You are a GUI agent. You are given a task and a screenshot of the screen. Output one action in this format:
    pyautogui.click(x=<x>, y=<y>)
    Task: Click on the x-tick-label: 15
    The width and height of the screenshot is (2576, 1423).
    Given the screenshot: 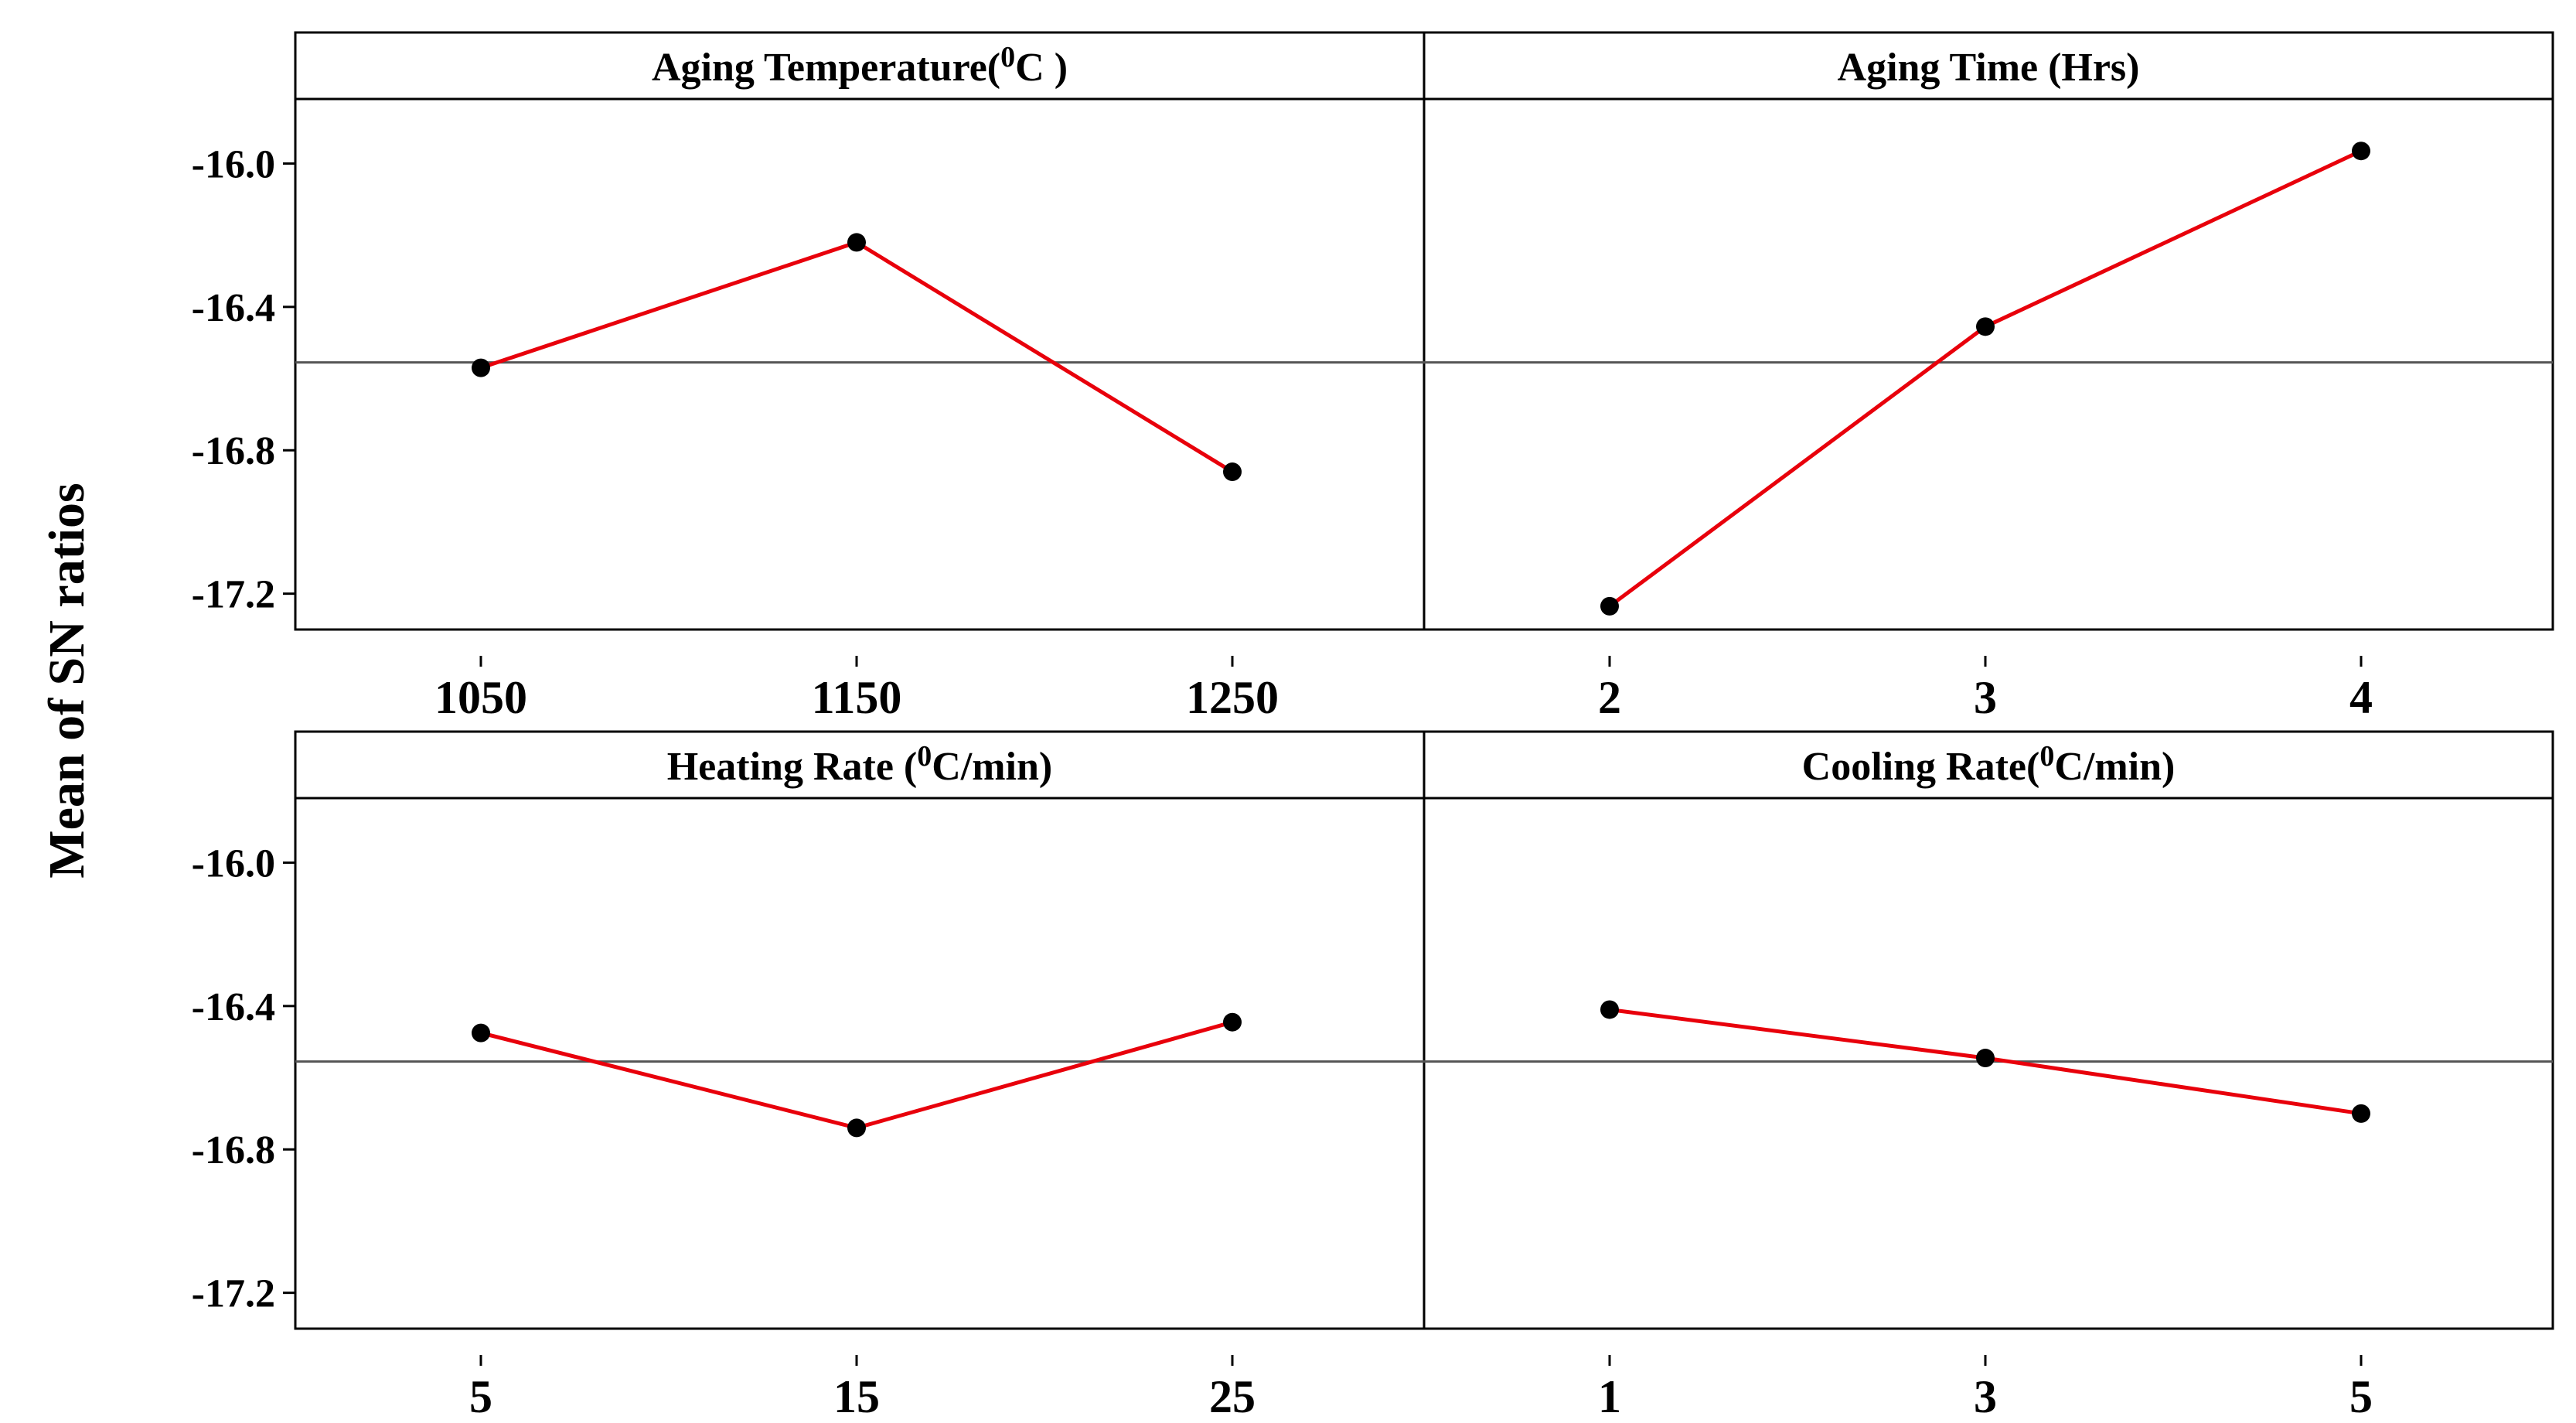 What is the action you would take?
    pyautogui.click(x=856, y=1396)
    